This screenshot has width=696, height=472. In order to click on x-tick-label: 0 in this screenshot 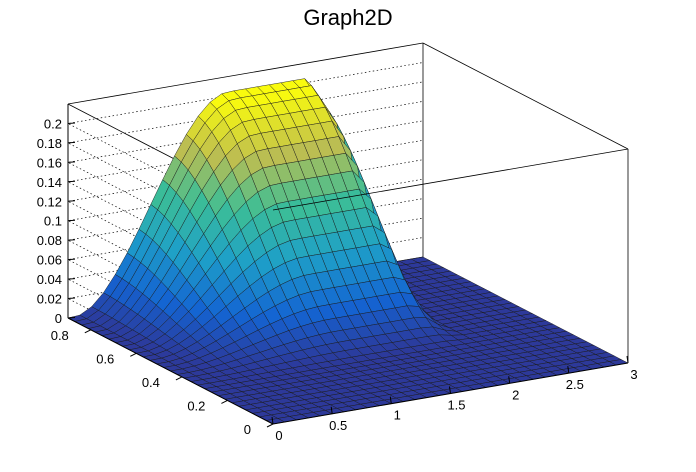, I will do `click(278, 435)`.